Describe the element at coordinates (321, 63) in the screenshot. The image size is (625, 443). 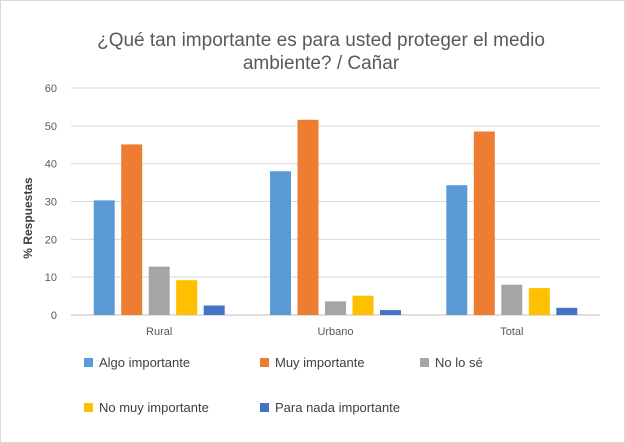
I see `chart-title-line-2: ambiente? / Cañar` at that location.